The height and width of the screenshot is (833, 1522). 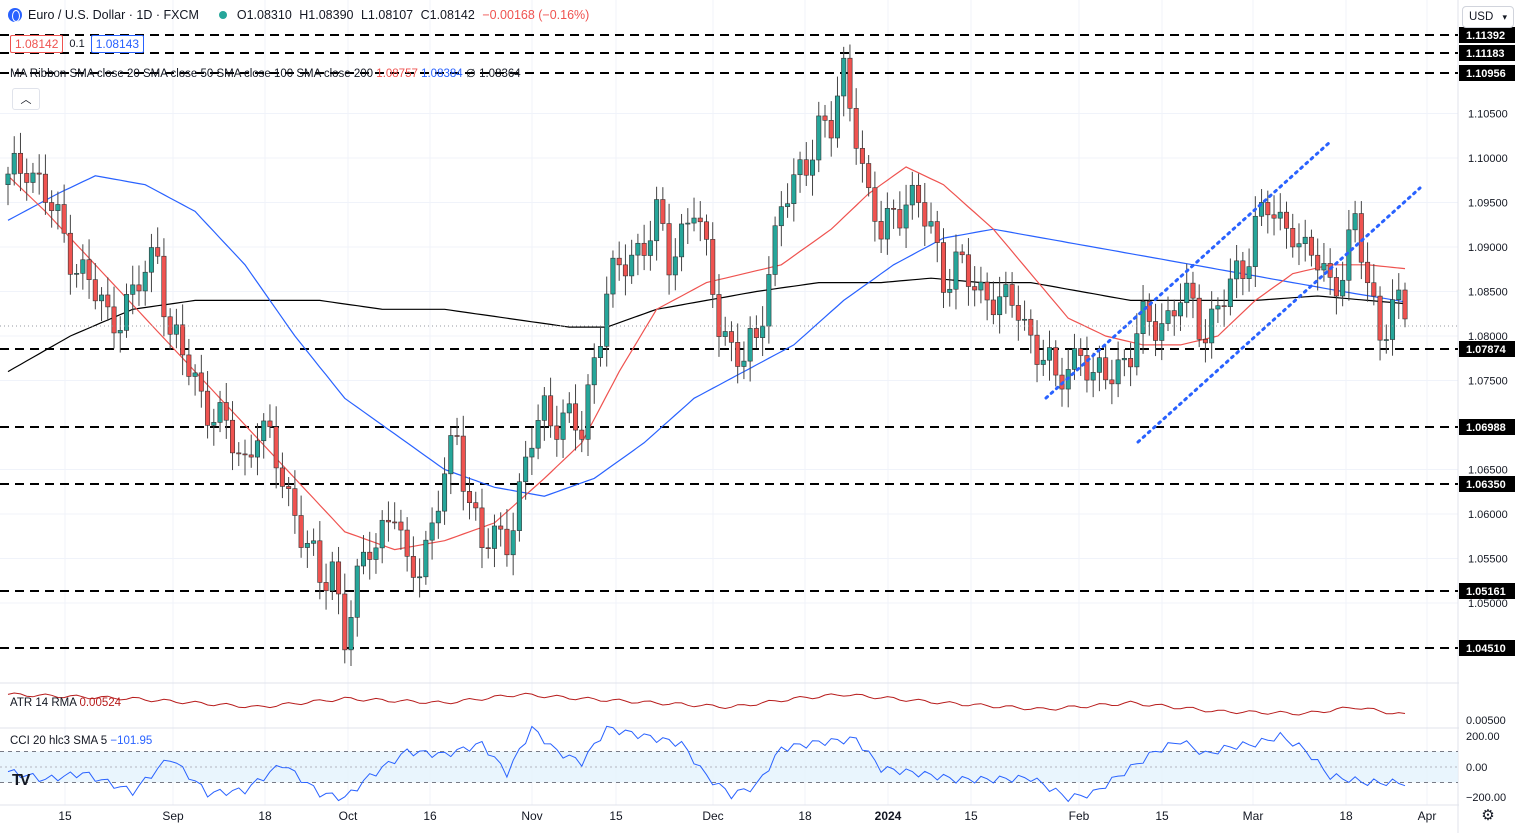 I want to click on time-tick-label: Oct, so click(x=348, y=816).